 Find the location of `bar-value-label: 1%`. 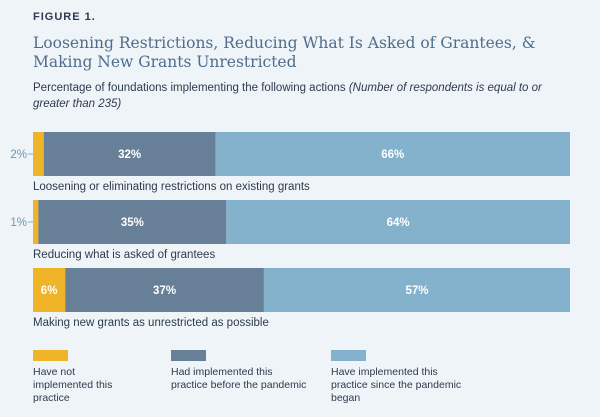

bar-value-label: 1% is located at coordinates (18, 223).